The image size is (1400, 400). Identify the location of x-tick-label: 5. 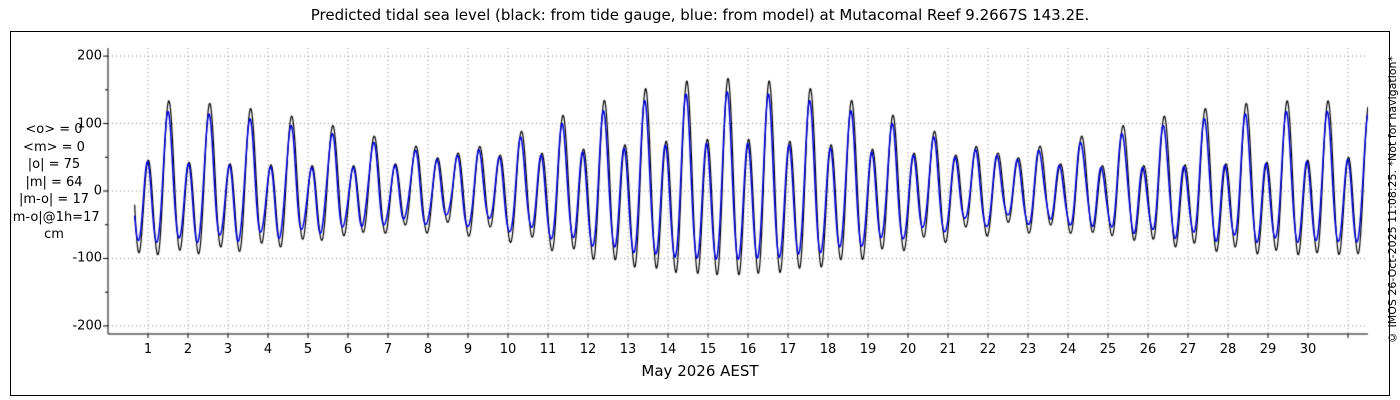
(308, 349).